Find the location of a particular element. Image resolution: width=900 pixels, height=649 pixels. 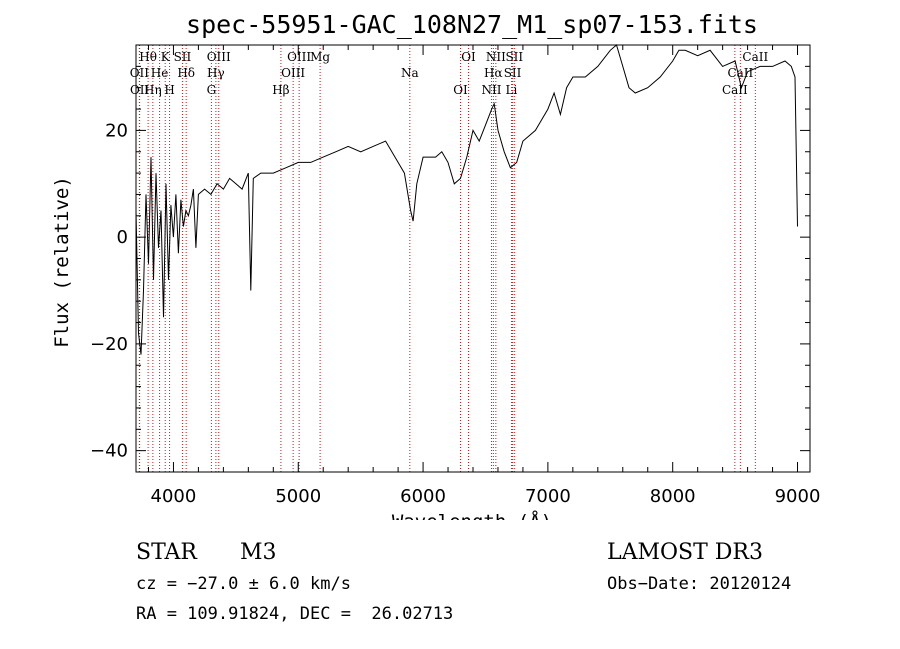

x-axis-label: Wavelength (Å) is located at coordinates (472, 515).